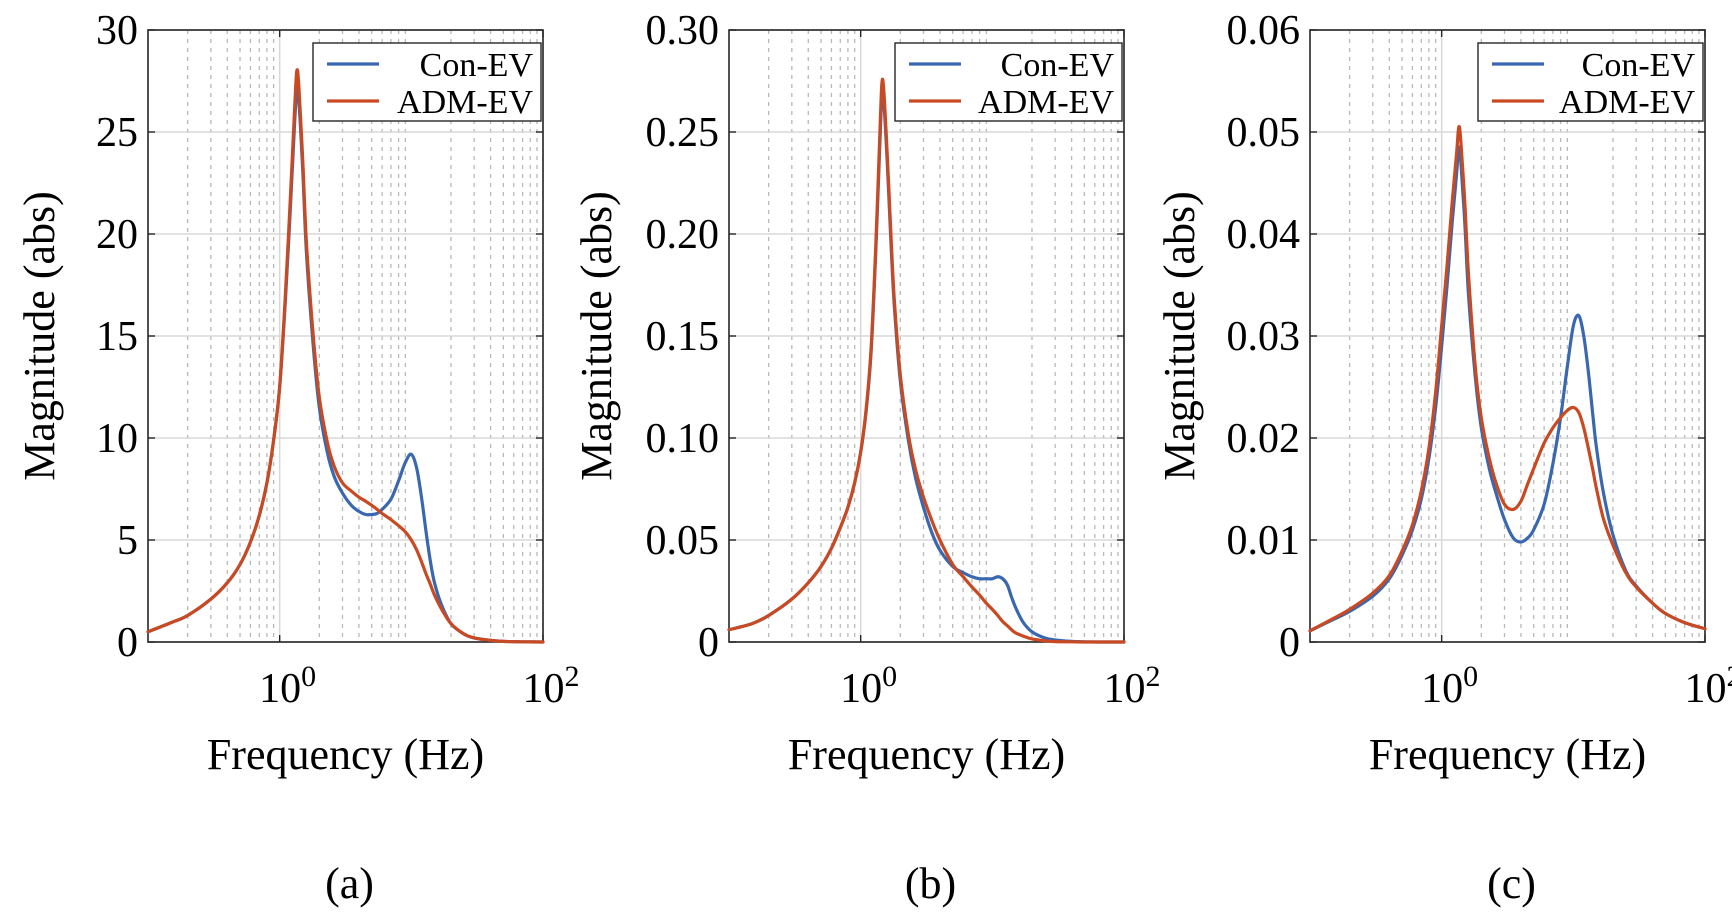 This screenshot has height=913, width=1732. What do you see at coordinates (683, 337) in the screenshot?
I see `y-tick-label: 0.15` at bounding box center [683, 337].